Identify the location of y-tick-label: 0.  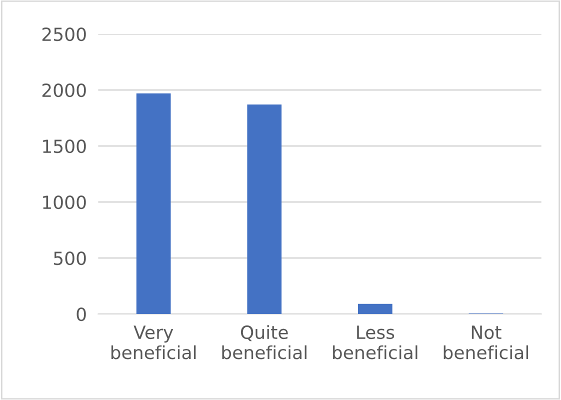
(81, 314).